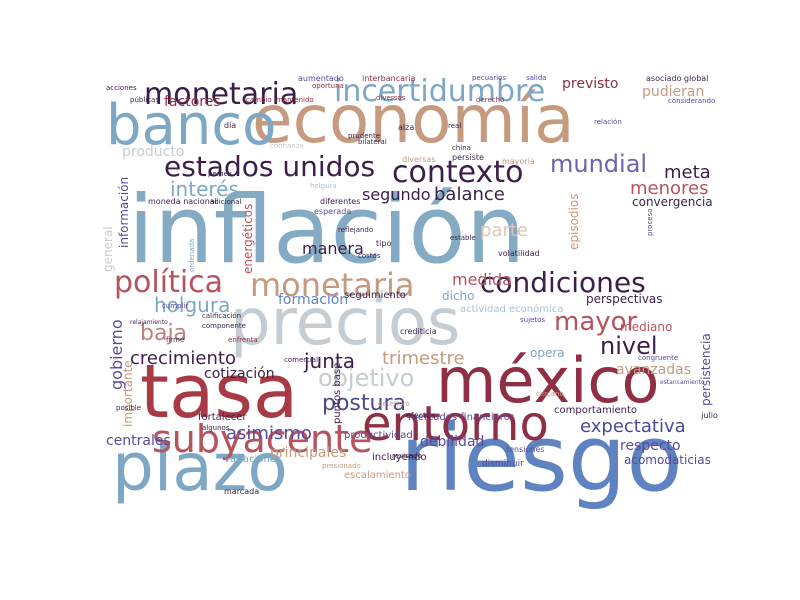  What do you see at coordinates (332, 211) in the screenshot?
I see `word-esperada: esperada` at bounding box center [332, 211].